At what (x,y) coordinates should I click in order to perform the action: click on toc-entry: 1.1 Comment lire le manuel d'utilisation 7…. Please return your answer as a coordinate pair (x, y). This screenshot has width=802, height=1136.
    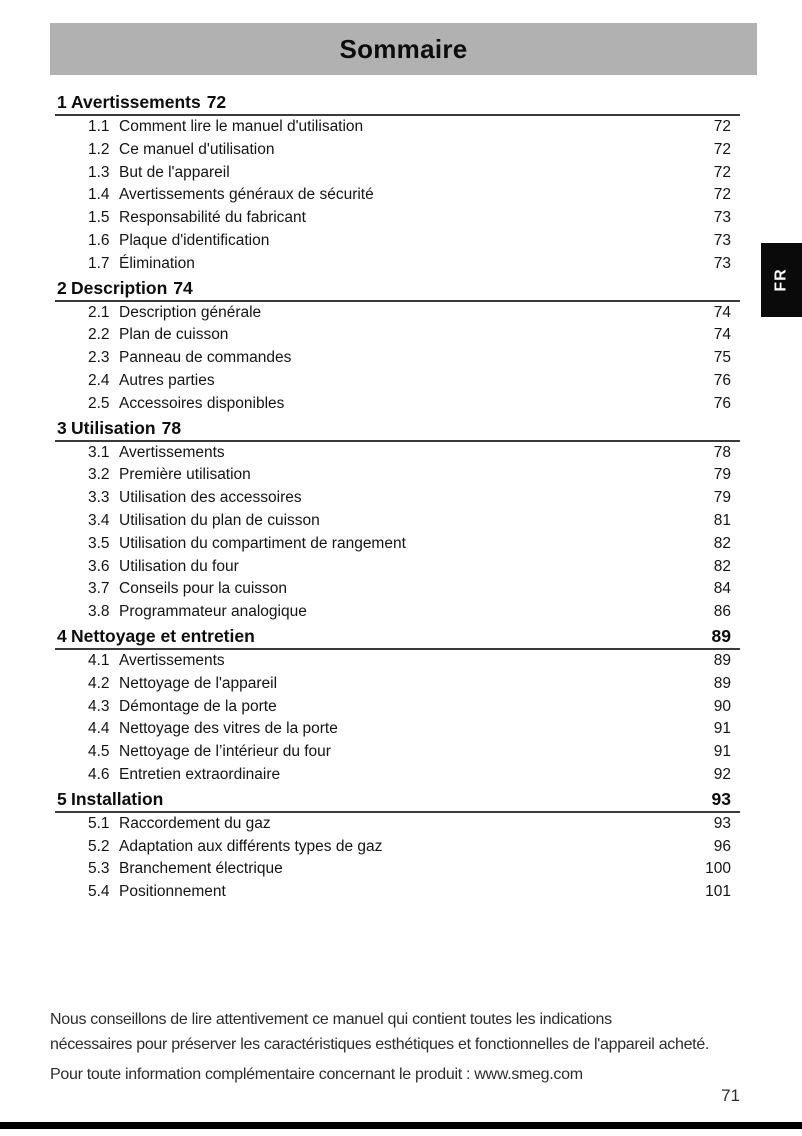
    Looking at the image, I should click on (397, 127).